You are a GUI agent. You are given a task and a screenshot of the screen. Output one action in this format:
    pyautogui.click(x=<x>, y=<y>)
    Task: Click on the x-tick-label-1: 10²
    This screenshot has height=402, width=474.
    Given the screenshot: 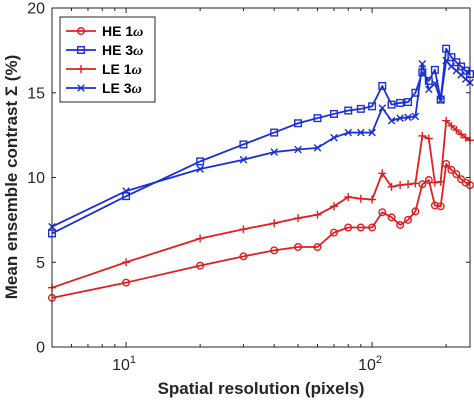 What is the action you would take?
    pyautogui.click(x=370, y=364)
    